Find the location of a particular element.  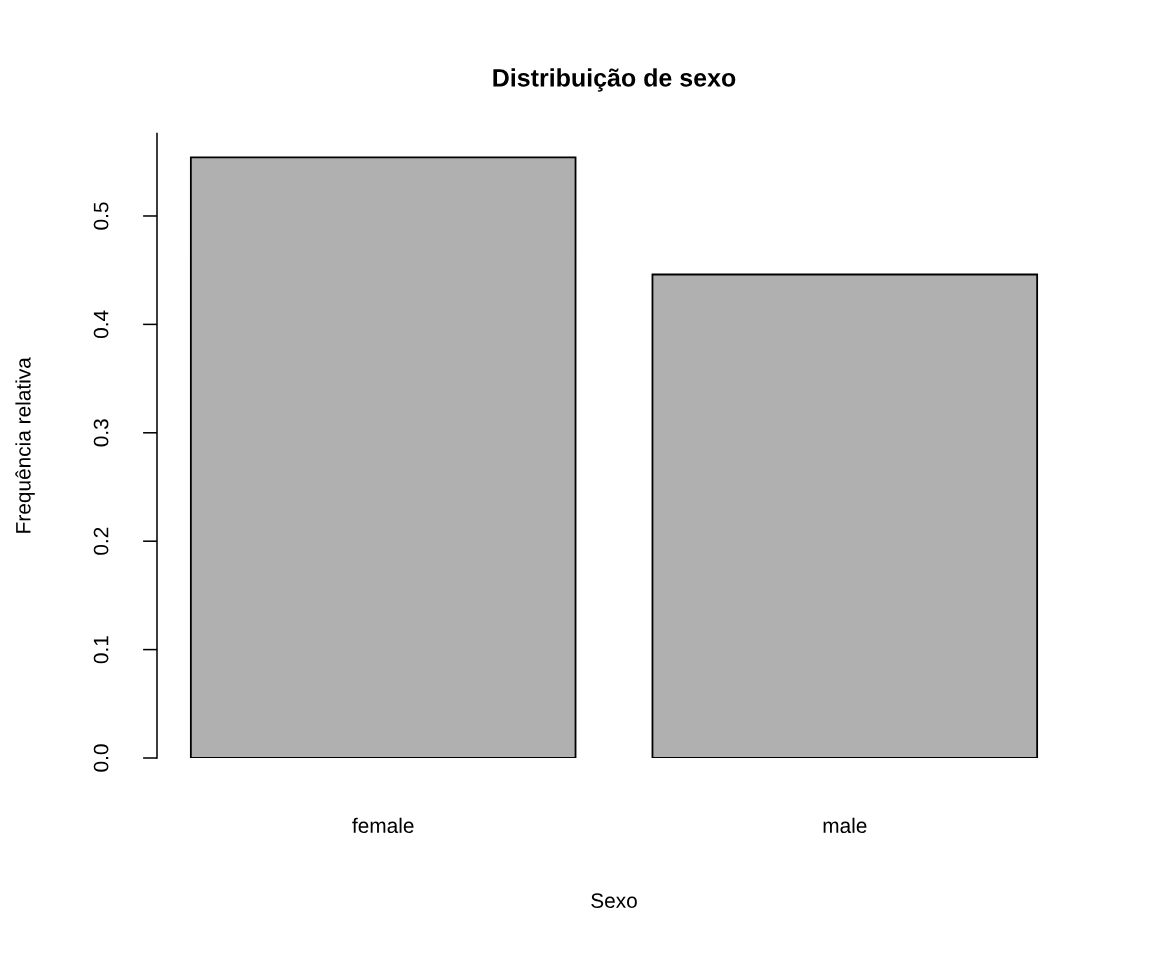

y-tick-label: 0.0 is located at coordinates (101, 758).